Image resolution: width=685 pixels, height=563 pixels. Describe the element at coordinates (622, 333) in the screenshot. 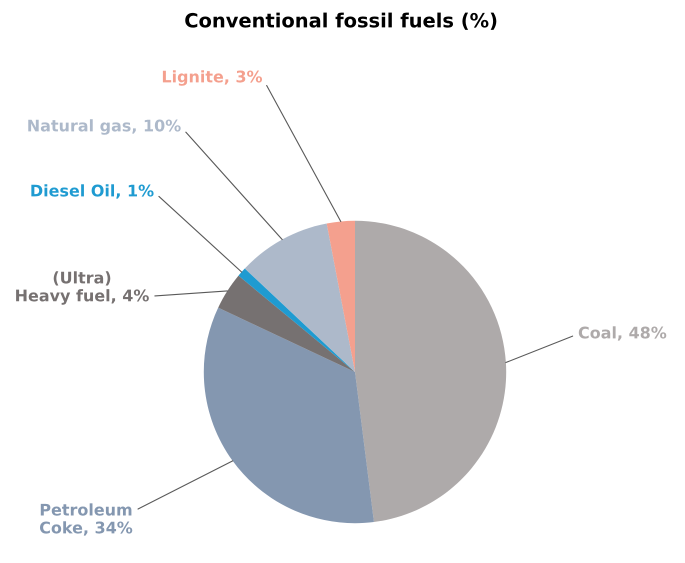

I see `slice-label: Coal, 48%` at that location.